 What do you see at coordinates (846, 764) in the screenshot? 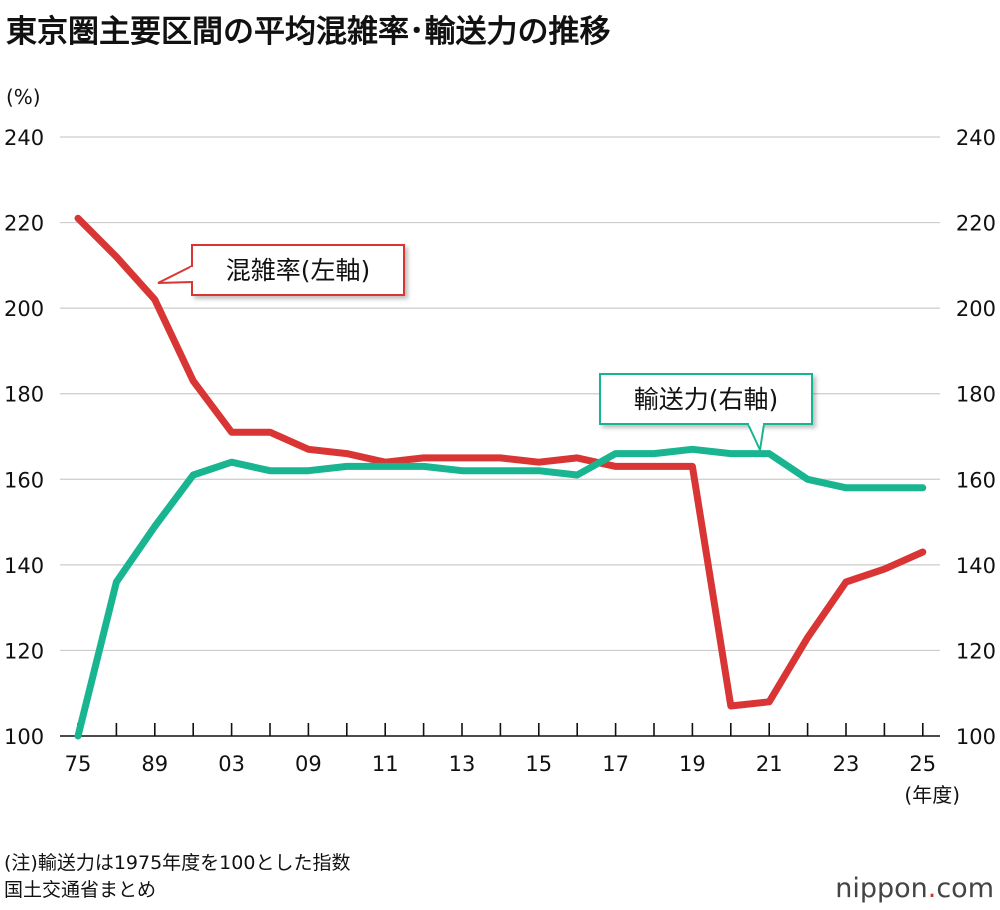
I see `x-tick-label: 23` at bounding box center [846, 764].